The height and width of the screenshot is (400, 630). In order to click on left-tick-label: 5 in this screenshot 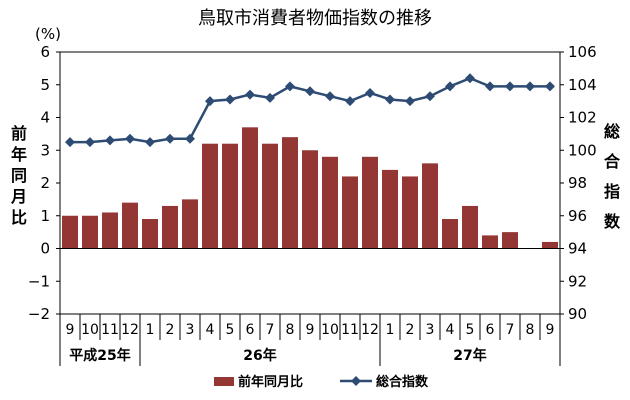, I will do `click(45, 85)`.